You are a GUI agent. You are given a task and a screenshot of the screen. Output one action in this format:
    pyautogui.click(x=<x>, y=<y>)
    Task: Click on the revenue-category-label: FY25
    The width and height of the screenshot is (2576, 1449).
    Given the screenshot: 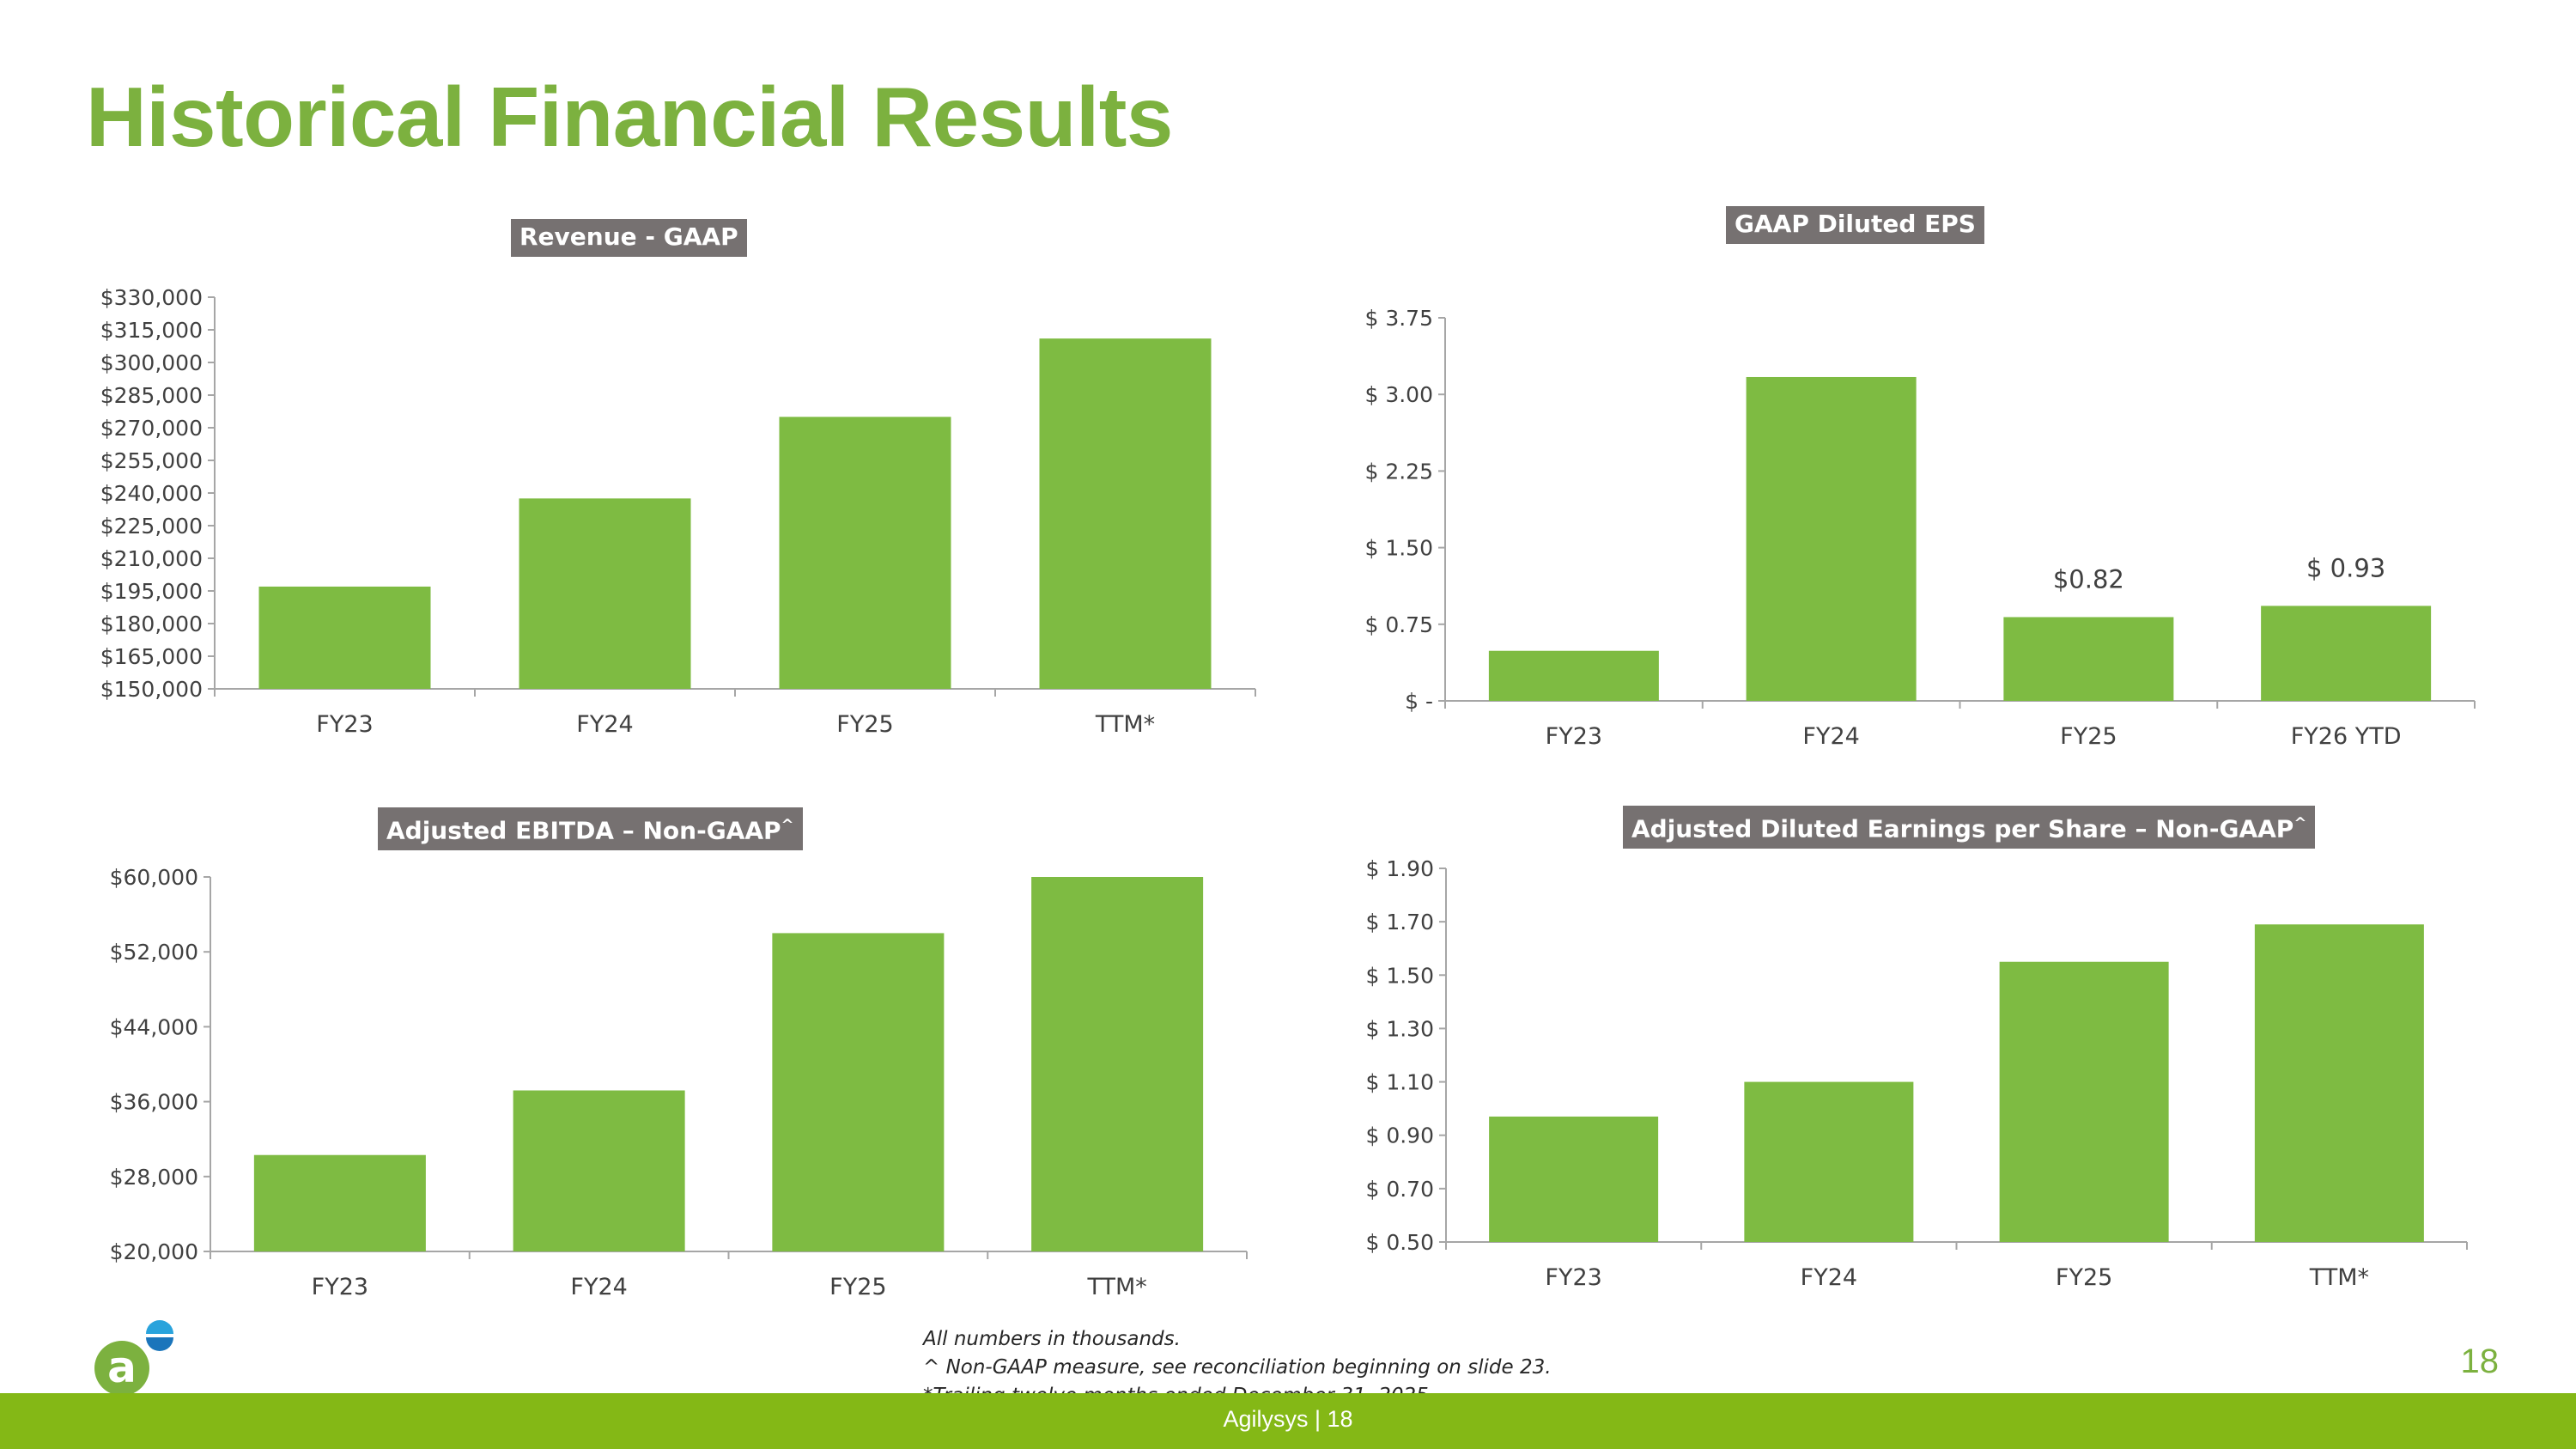 What is the action you would take?
    pyautogui.click(x=865, y=724)
    